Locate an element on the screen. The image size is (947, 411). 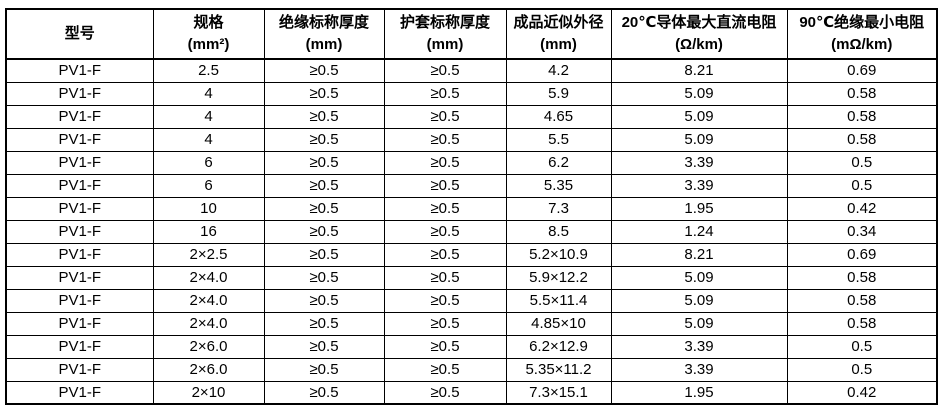
table-cell: 5.9 is located at coordinates (558, 93).